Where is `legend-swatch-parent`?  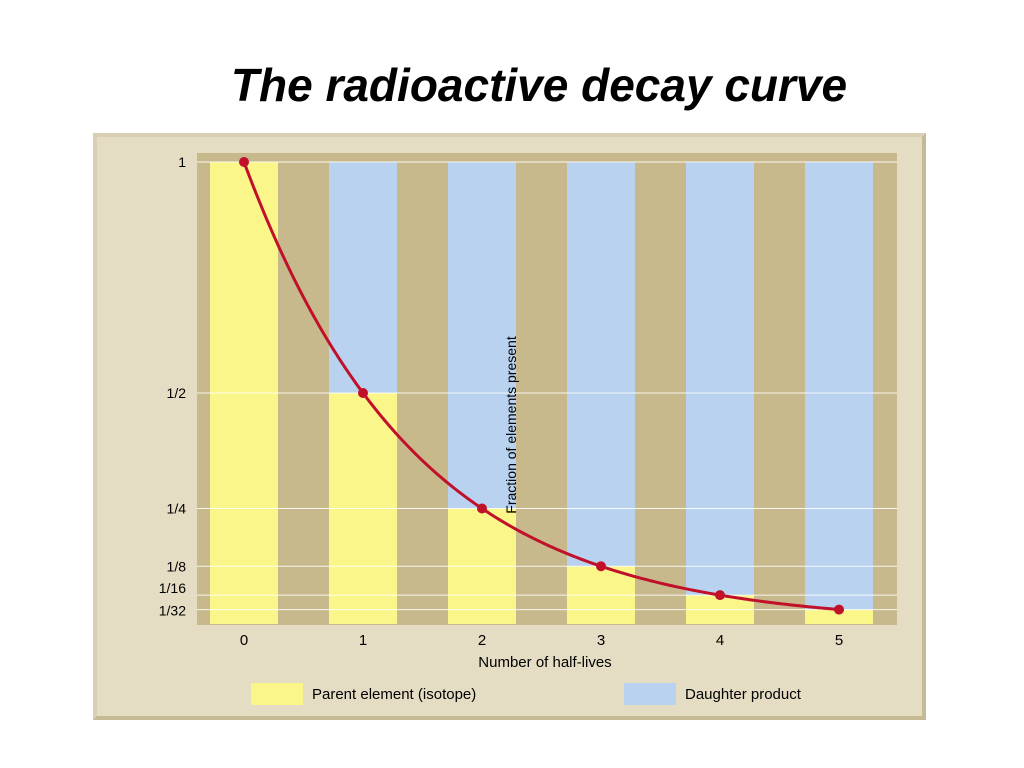 legend-swatch-parent is located at coordinates (277, 694).